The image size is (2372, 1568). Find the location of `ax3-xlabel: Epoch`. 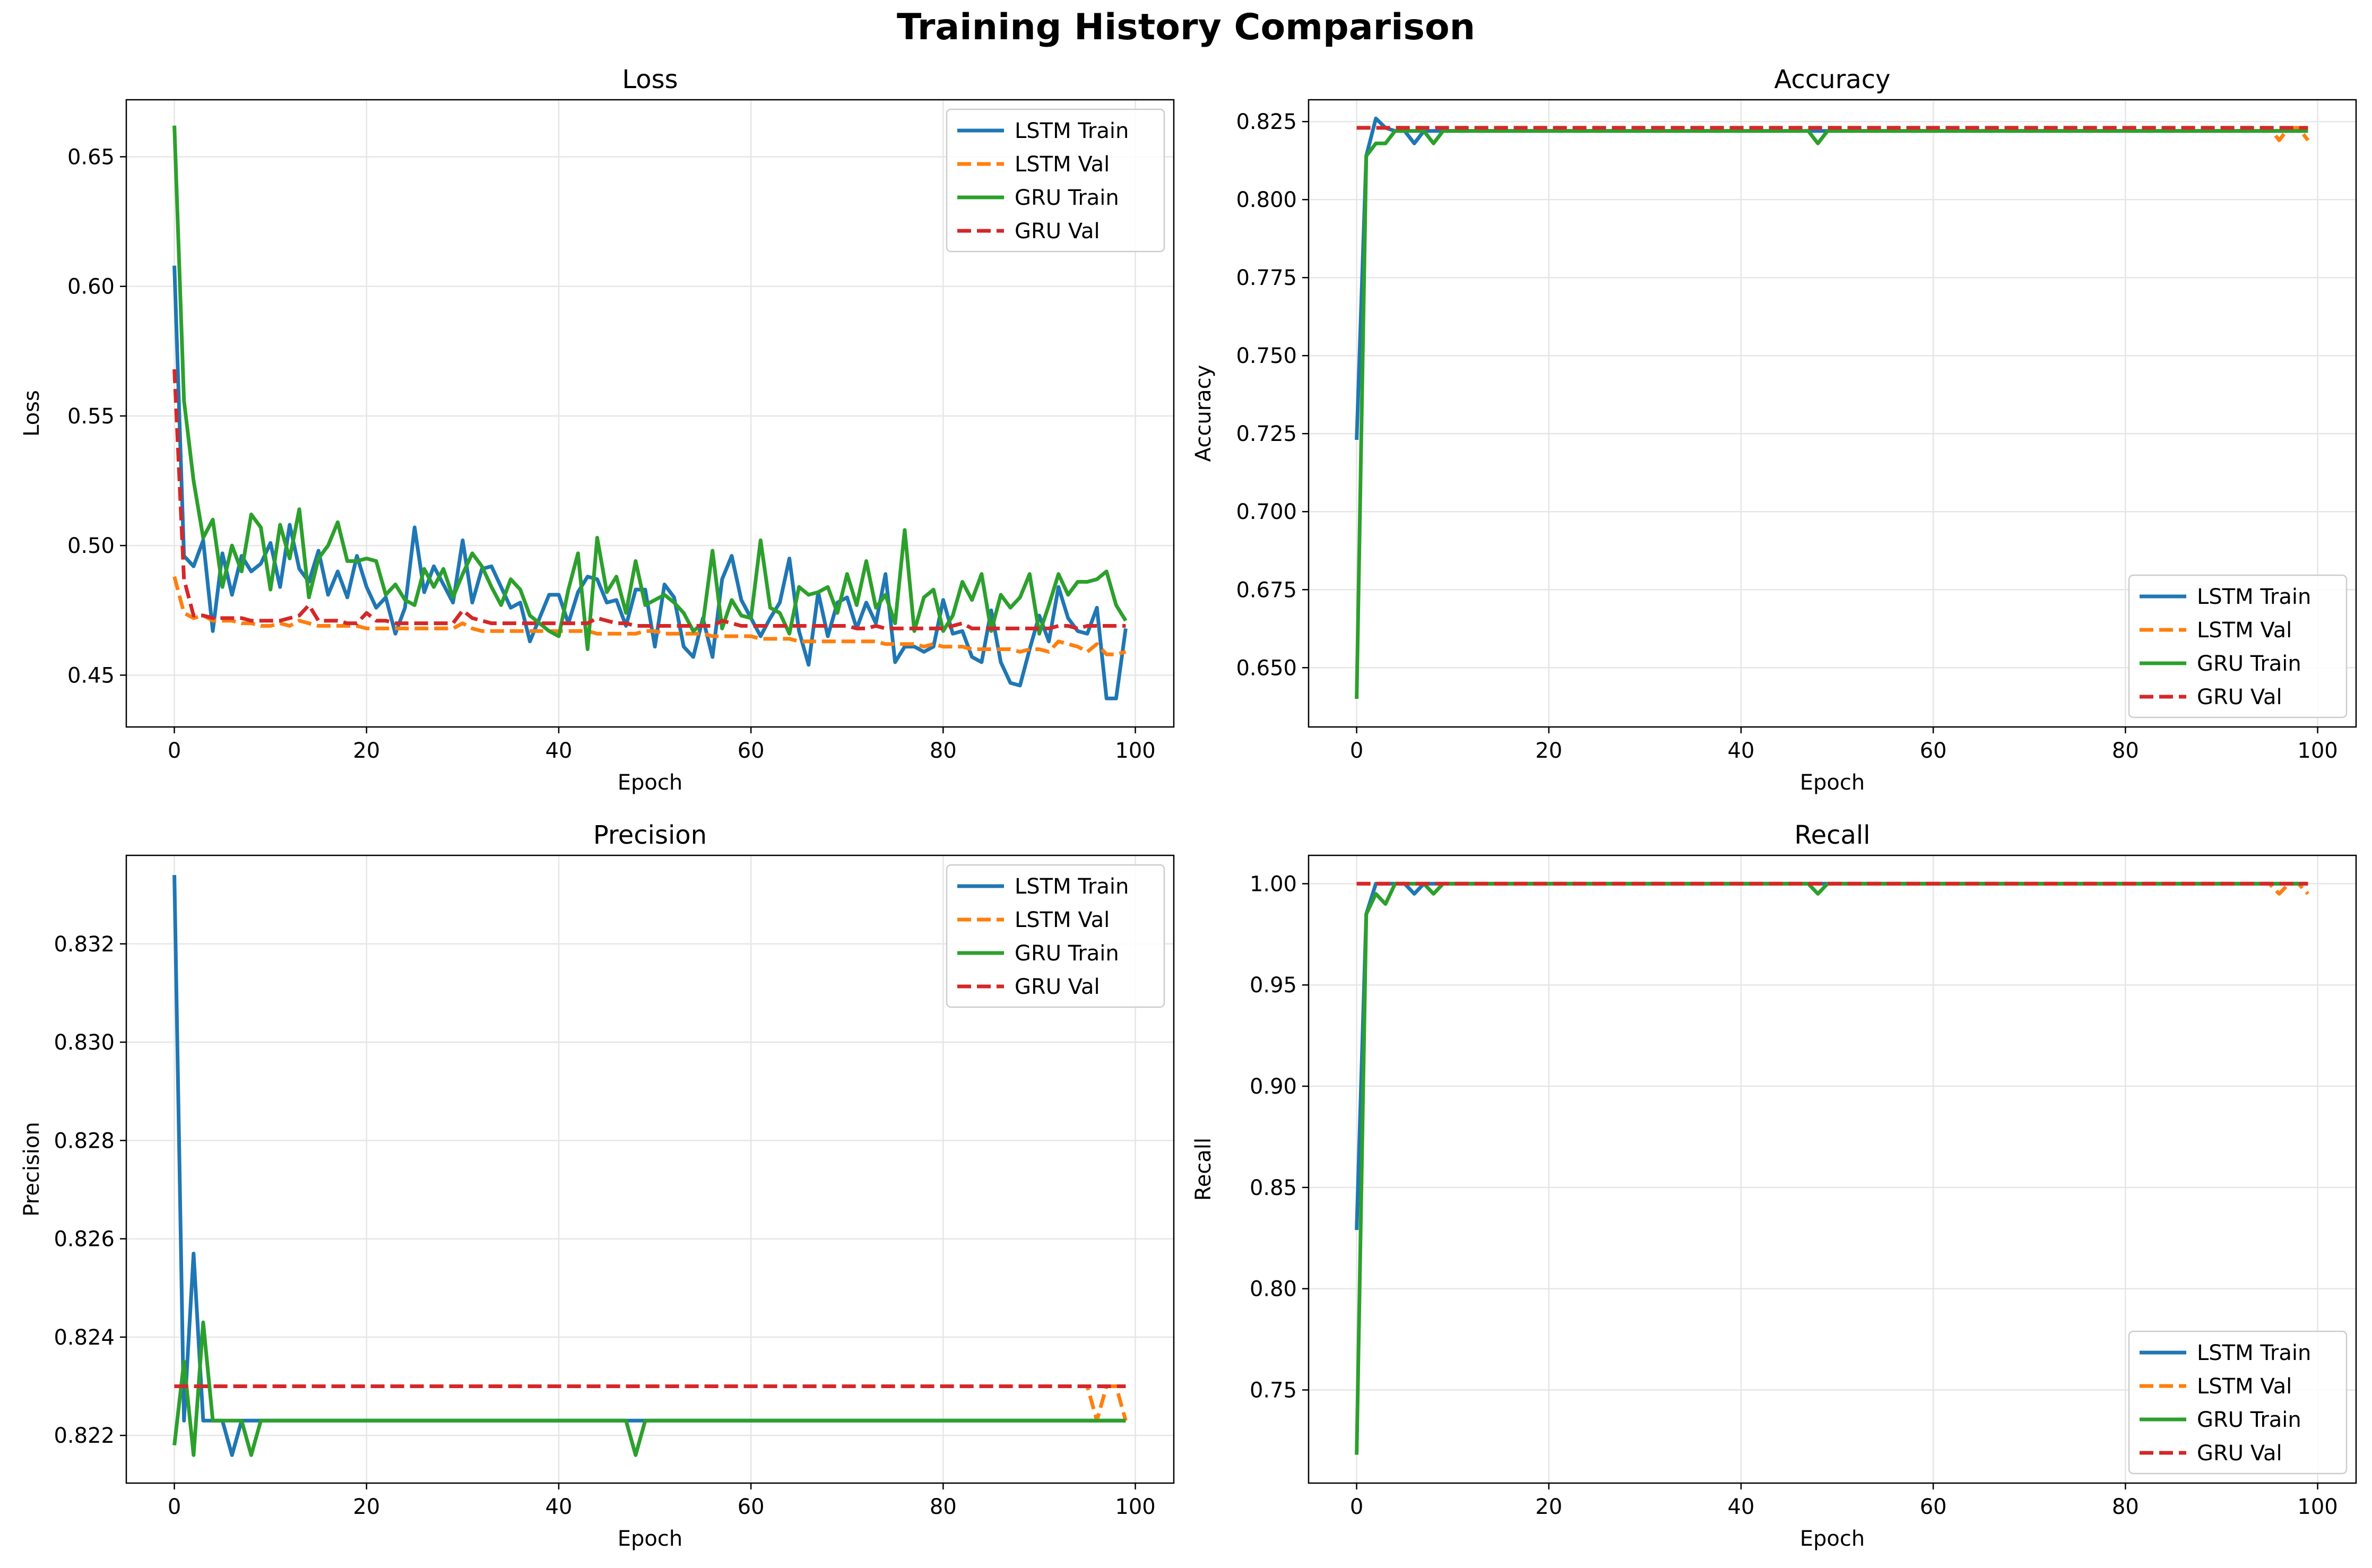

ax3-xlabel: Epoch is located at coordinates (1832, 1539).